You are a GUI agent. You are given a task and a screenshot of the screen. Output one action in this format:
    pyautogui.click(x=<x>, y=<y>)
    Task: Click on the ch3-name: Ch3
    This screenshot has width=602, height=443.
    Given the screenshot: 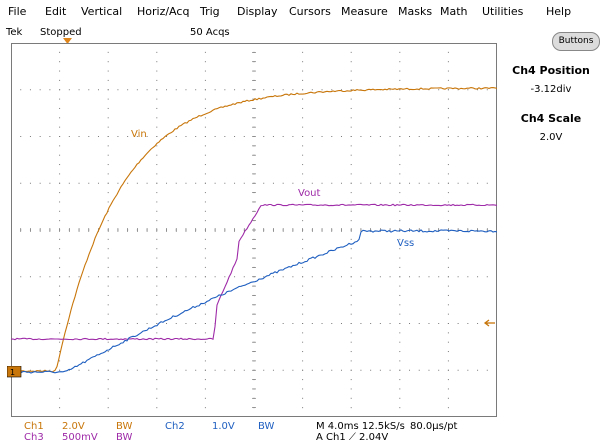 What is the action you would take?
    pyautogui.click(x=34, y=437)
    